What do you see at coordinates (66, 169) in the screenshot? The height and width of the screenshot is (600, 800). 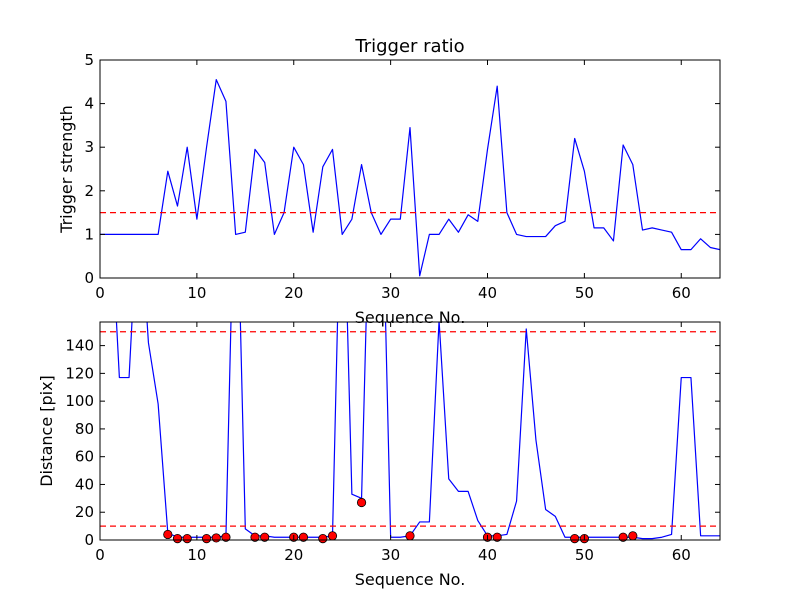 I see `top-chart-y-axis-label: Trigger strength` at bounding box center [66, 169].